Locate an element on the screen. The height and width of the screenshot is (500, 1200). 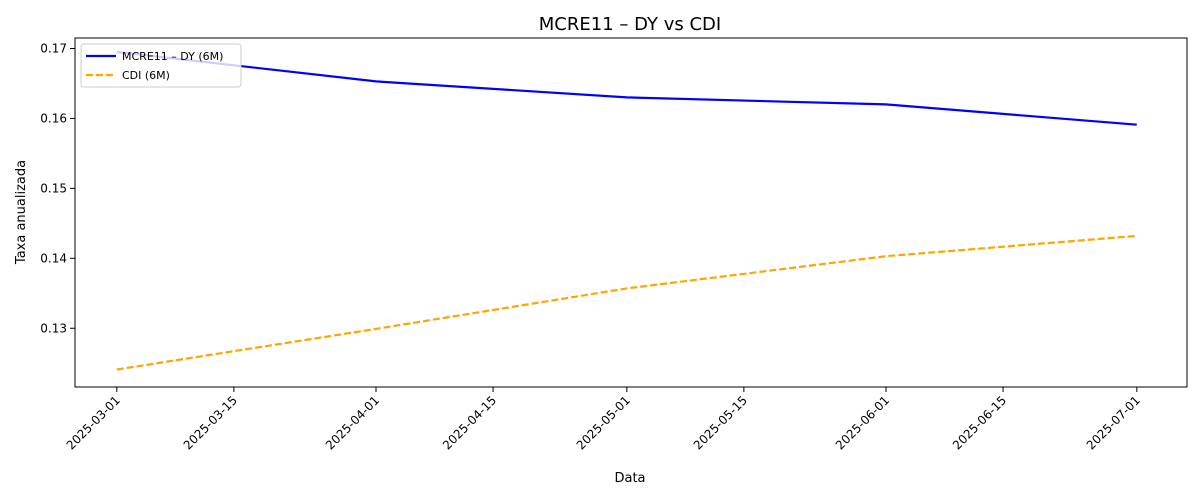
x-tick-label: 2025-05-15 is located at coordinates (720, 422).